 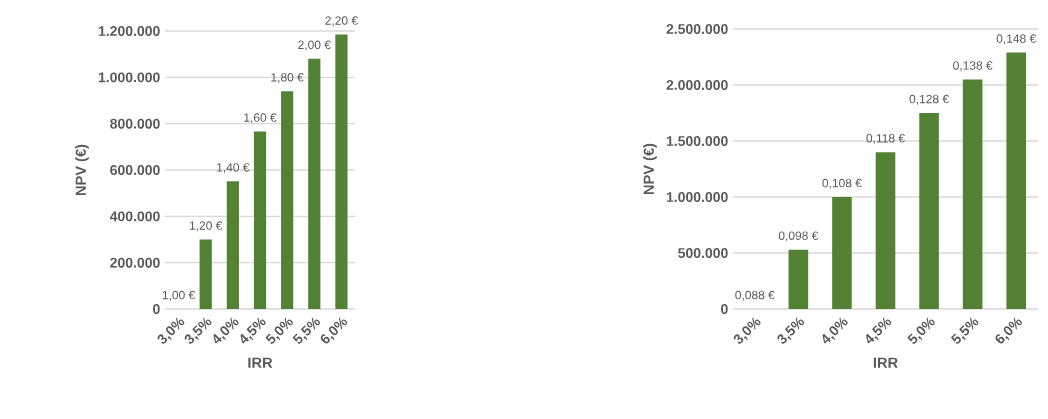 I want to click on annotation: 0,128 €, so click(x=929, y=99).